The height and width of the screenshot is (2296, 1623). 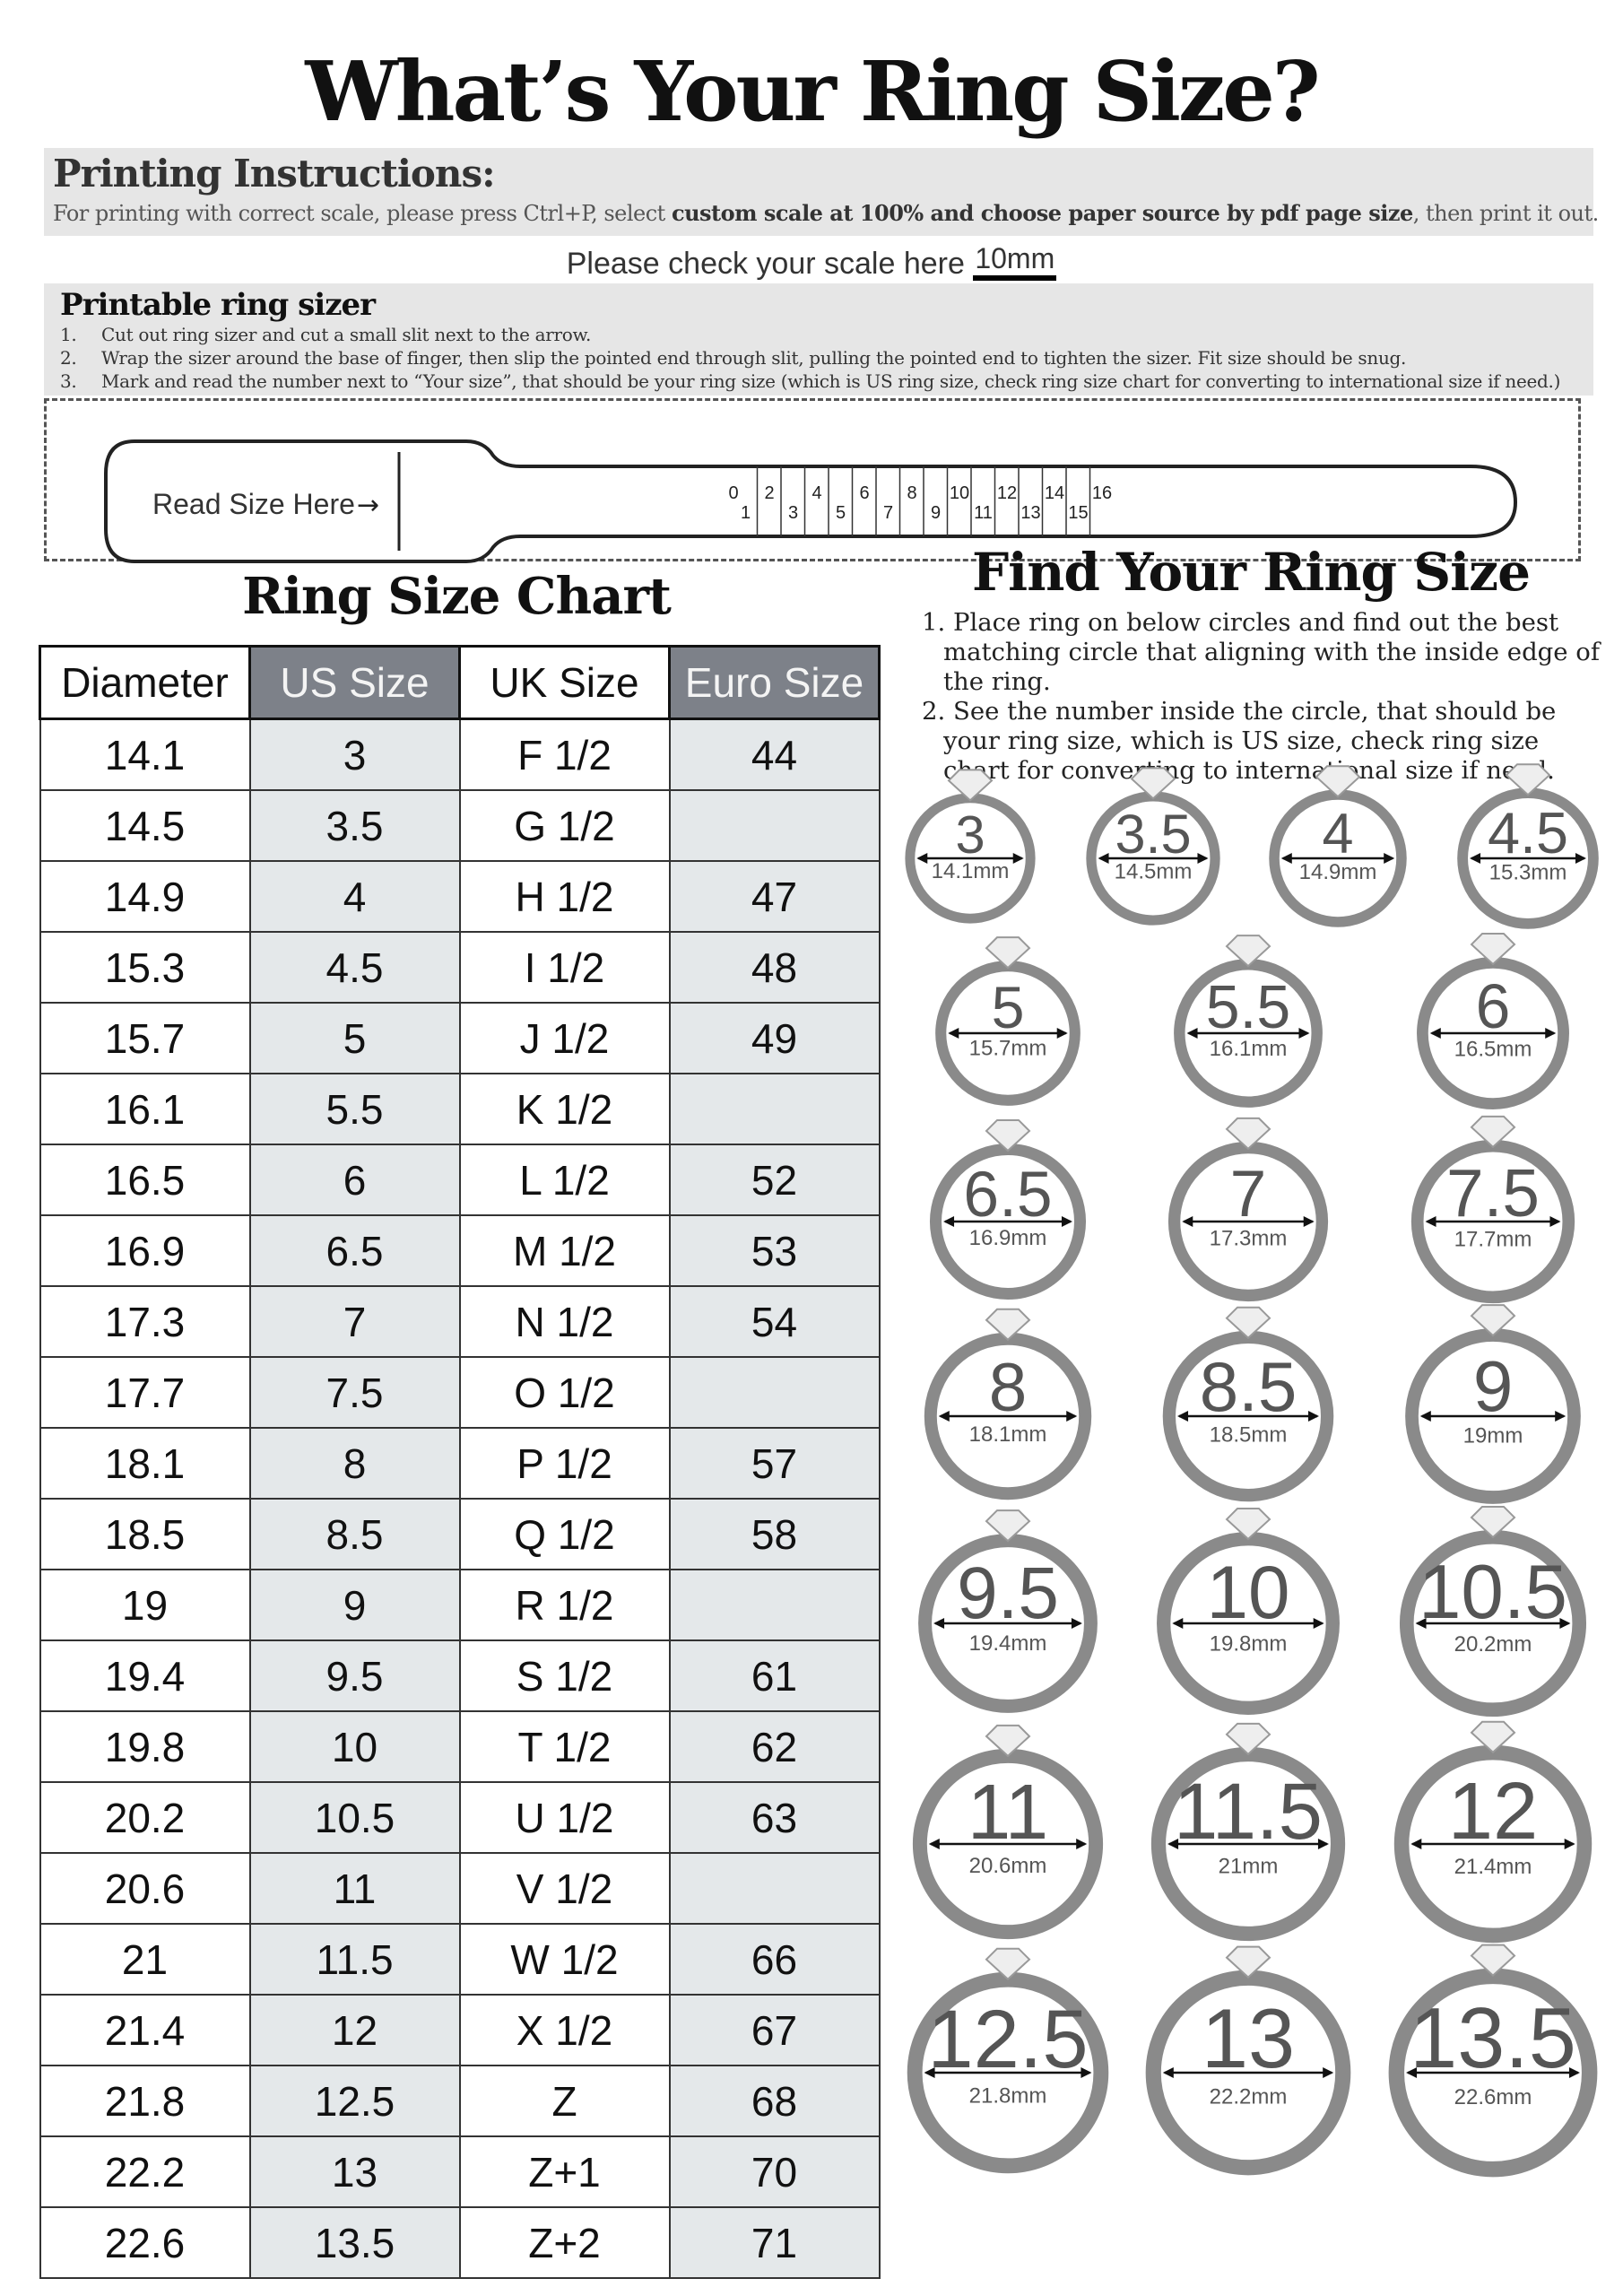 I want to click on sizer-tick-label: 11, so click(x=983, y=513).